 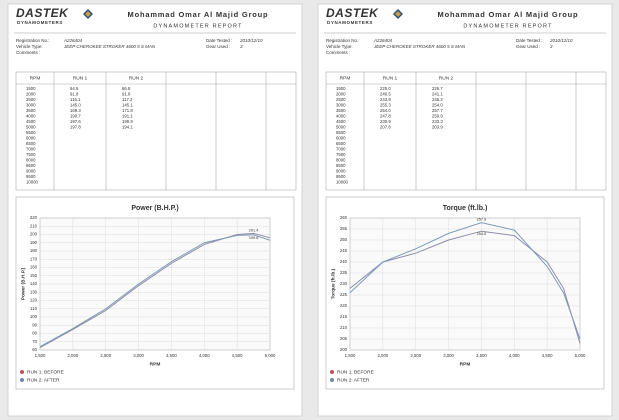 I want to click on y-tick-label: 225, so click(x=344, y=294).